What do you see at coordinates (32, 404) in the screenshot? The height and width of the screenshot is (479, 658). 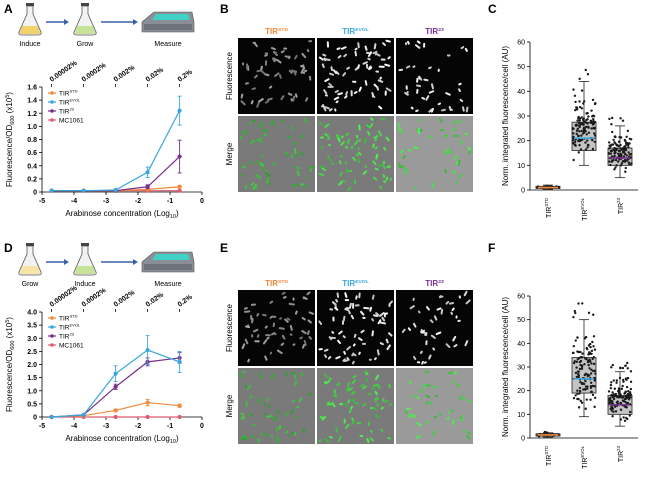 I see `y-tick-label: 0.5` at bounding box center [32, 404].